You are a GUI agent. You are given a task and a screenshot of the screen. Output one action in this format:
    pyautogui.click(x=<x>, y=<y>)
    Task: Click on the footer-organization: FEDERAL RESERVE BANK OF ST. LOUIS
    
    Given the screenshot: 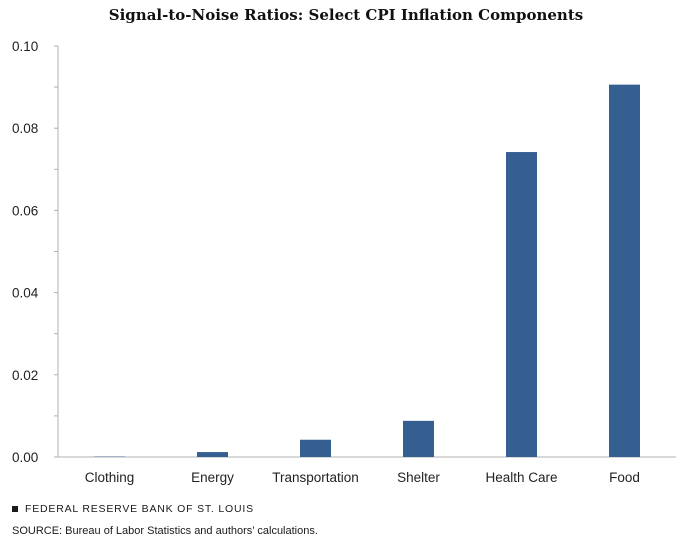 What is the action you would take?
    pyautogui.click(x=133, y=509)
    